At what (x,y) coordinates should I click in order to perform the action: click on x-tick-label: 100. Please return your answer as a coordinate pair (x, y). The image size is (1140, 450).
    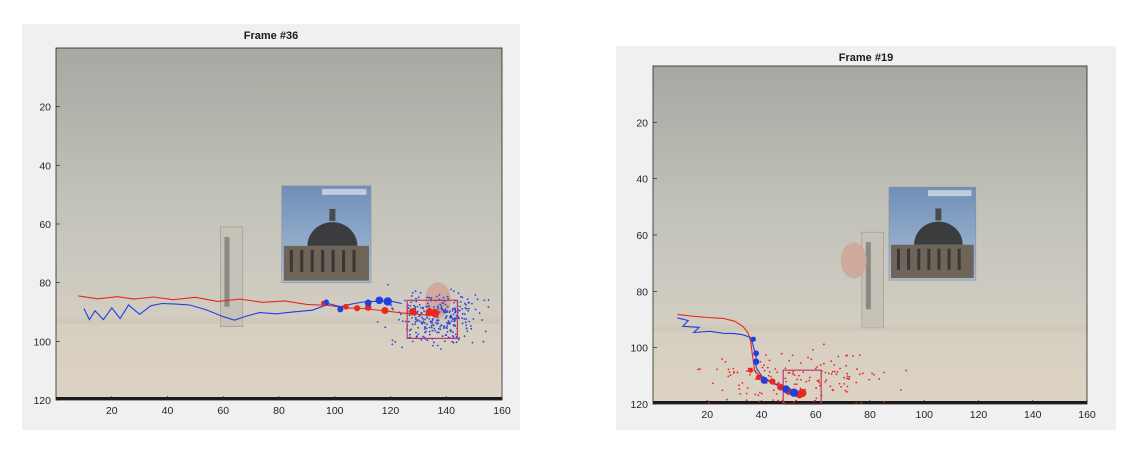
    Looking at the image, I should click on (335, 411).